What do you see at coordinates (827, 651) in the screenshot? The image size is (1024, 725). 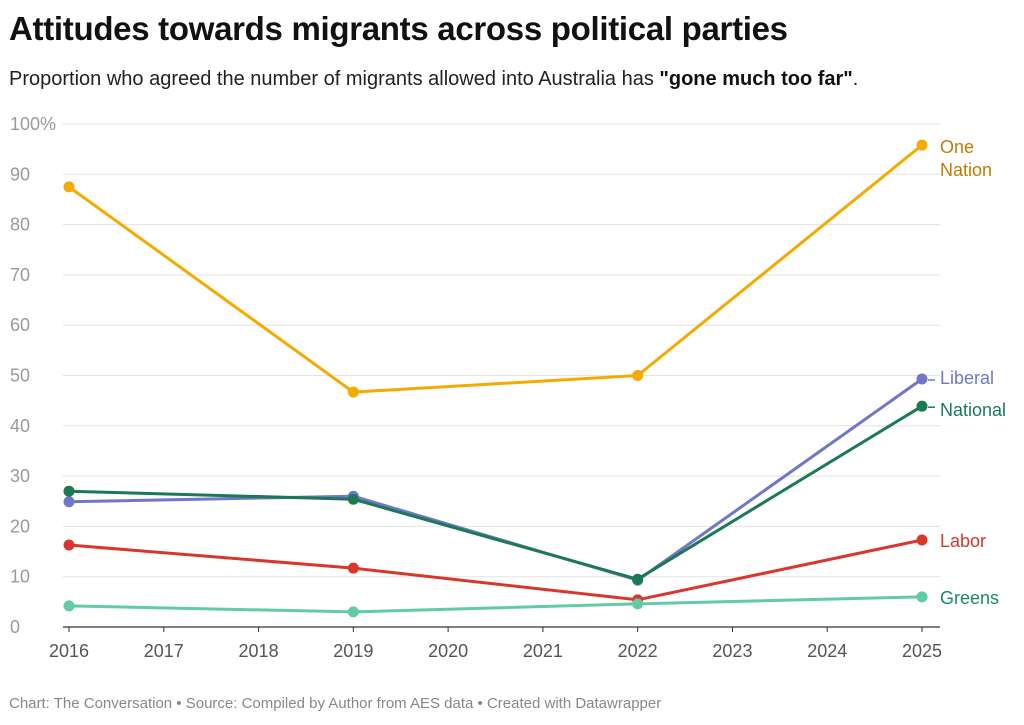 I see `x-tick-label: 2024` at bounding box center [827, 651].